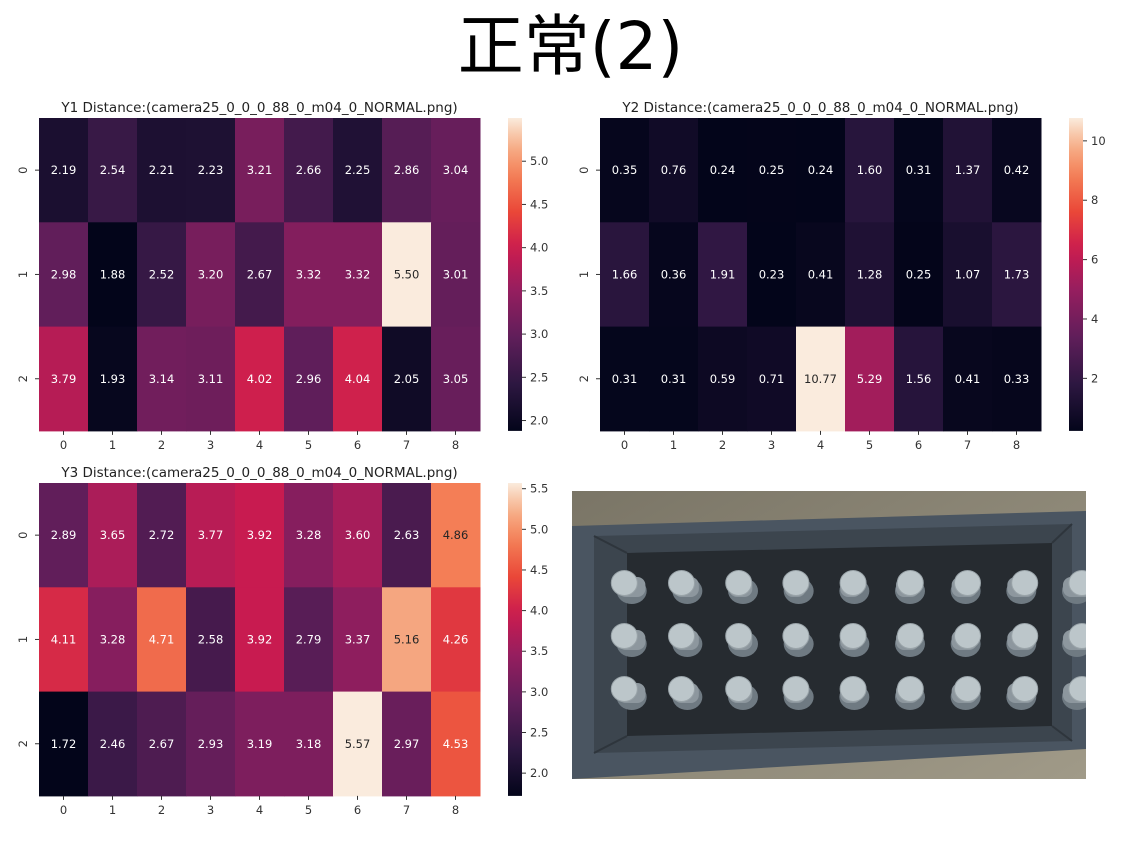 The width and height of the screenshot is (1141, 841). What do you see at coordinates (358, 379) in the screenshot?
I see `heatmap-cell-label: 4.04` at bounding box center [358, 379].